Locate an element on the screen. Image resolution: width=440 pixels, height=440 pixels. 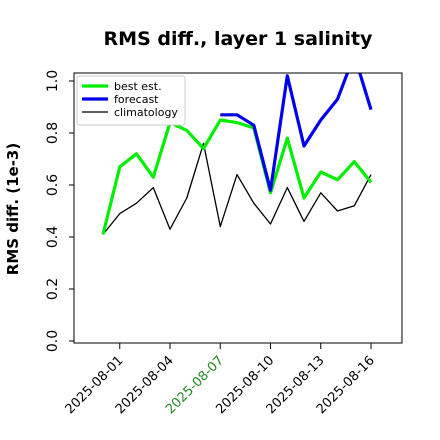
y-tick-label: 0.2 is located at coordinates (53, 289).